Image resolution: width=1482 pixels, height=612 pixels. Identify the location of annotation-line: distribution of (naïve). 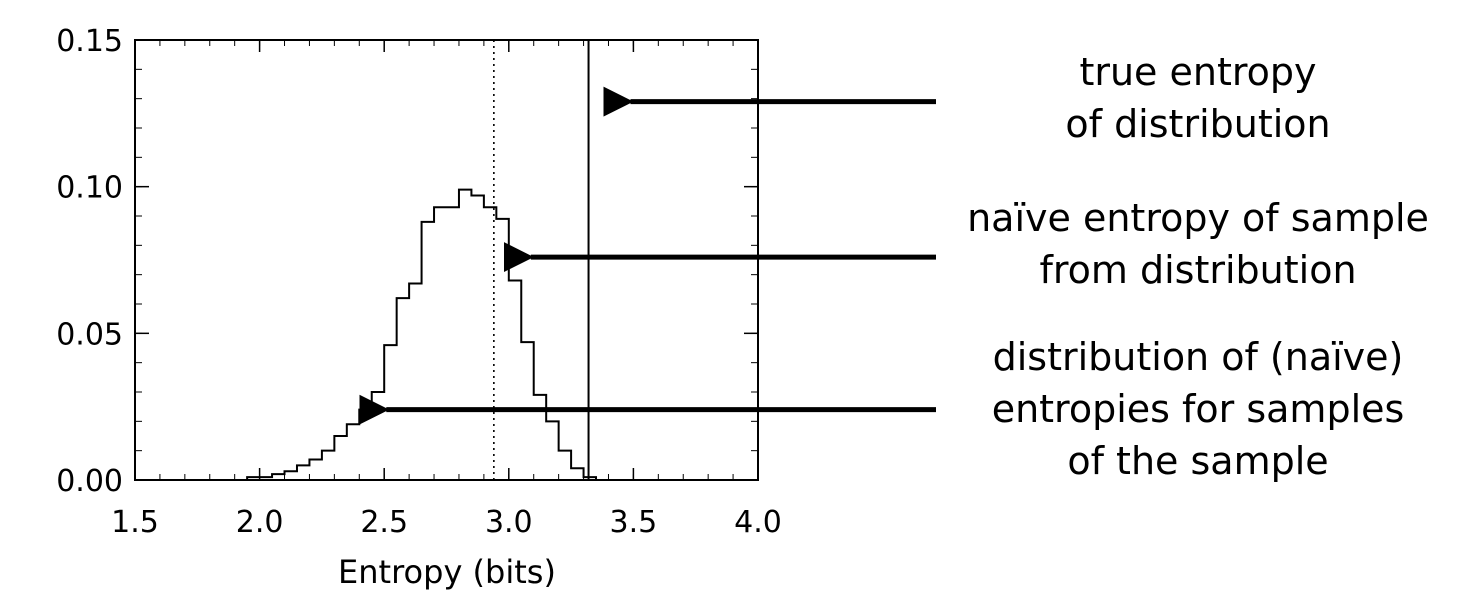
(1198, 357).